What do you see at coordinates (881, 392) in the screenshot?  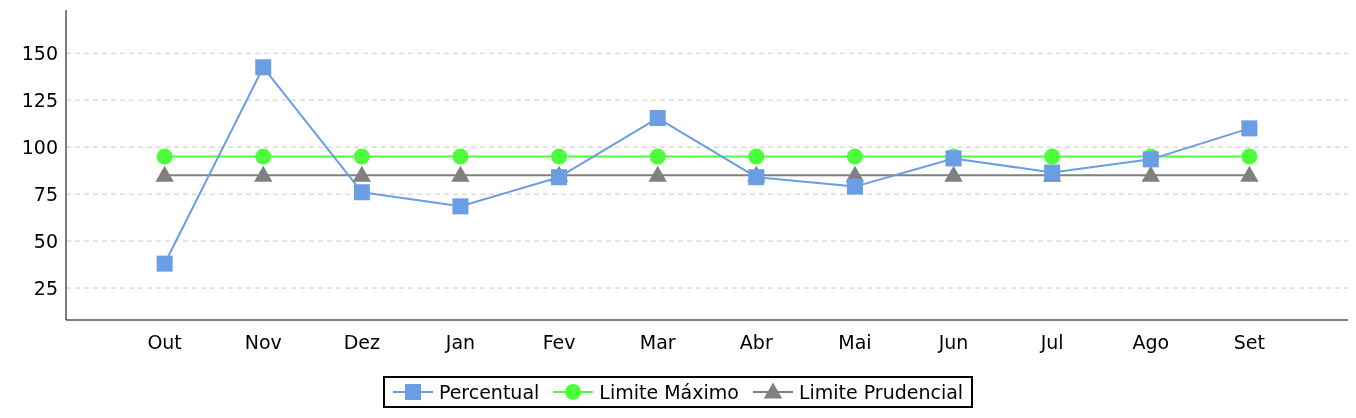 I see `legend-label: Limite Prudencial` at bounding box center [881, 392].